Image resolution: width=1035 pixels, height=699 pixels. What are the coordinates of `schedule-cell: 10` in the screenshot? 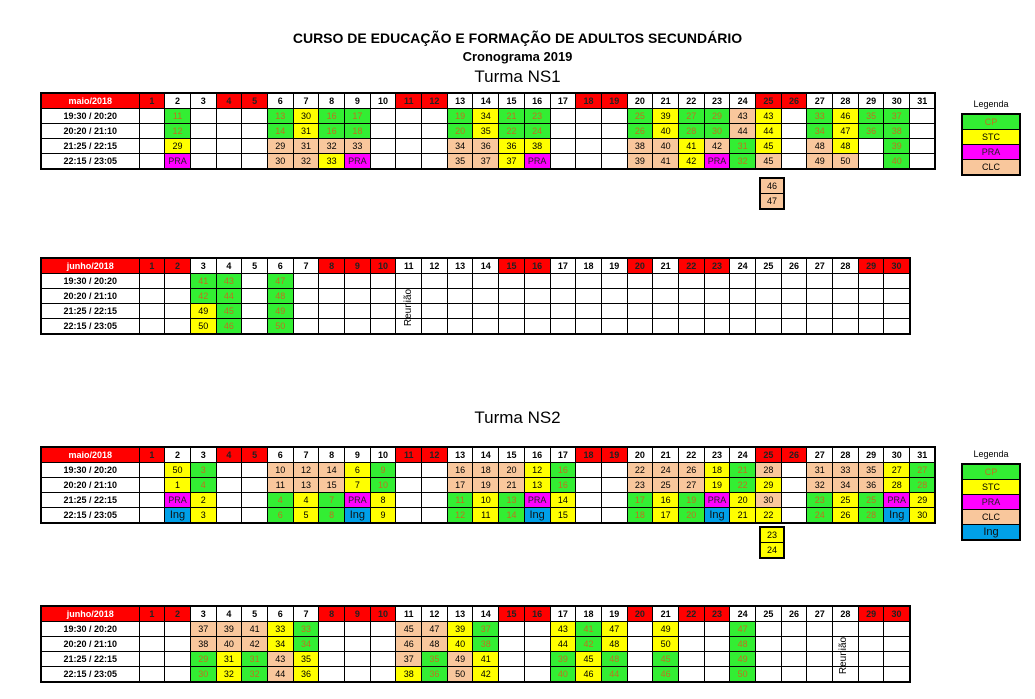 It's located at (486, 500).